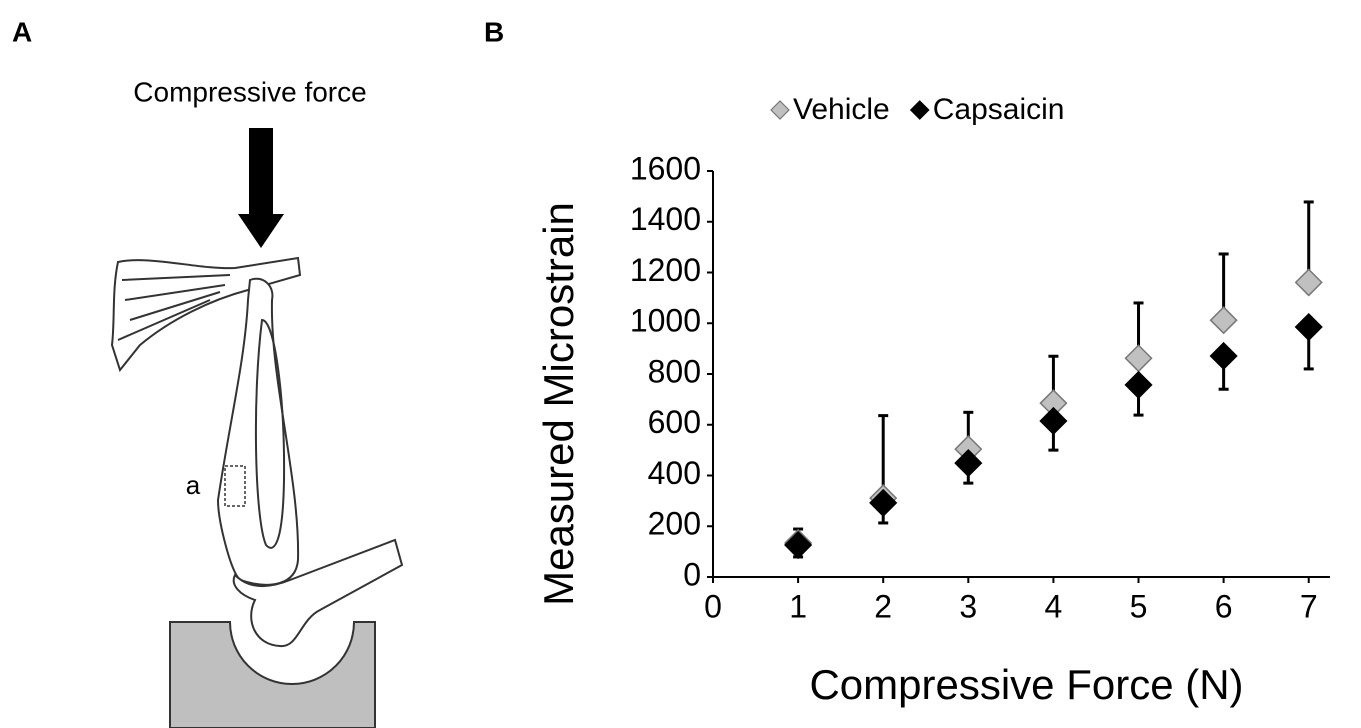  Describe the element at coordinates (665, 168) in the screenshot. I see `y-tick-label: 1600` at that location.